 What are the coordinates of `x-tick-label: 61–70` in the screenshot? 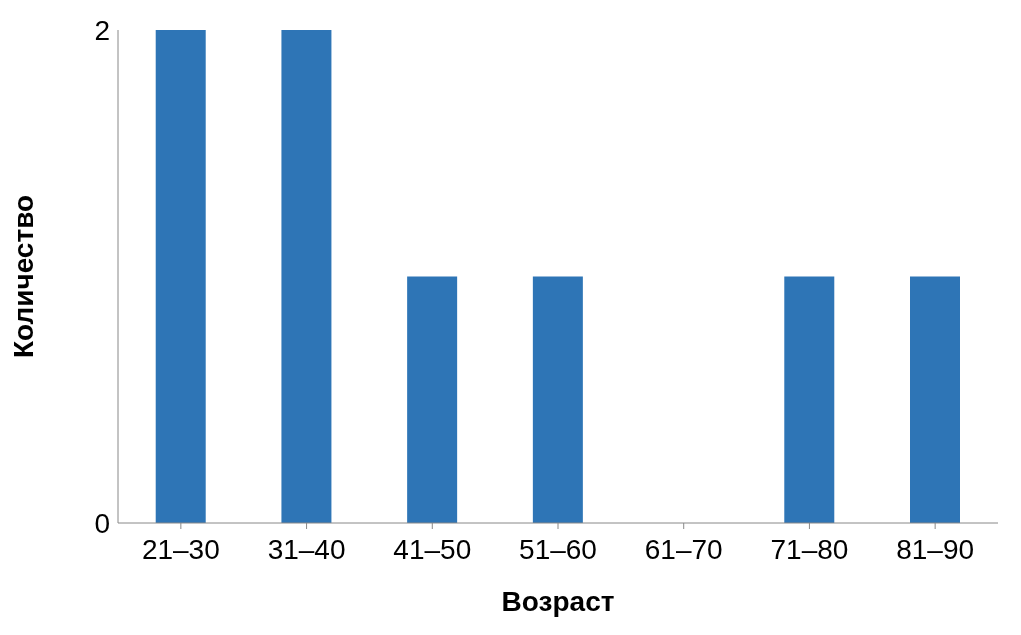 It's located at (683, 549).